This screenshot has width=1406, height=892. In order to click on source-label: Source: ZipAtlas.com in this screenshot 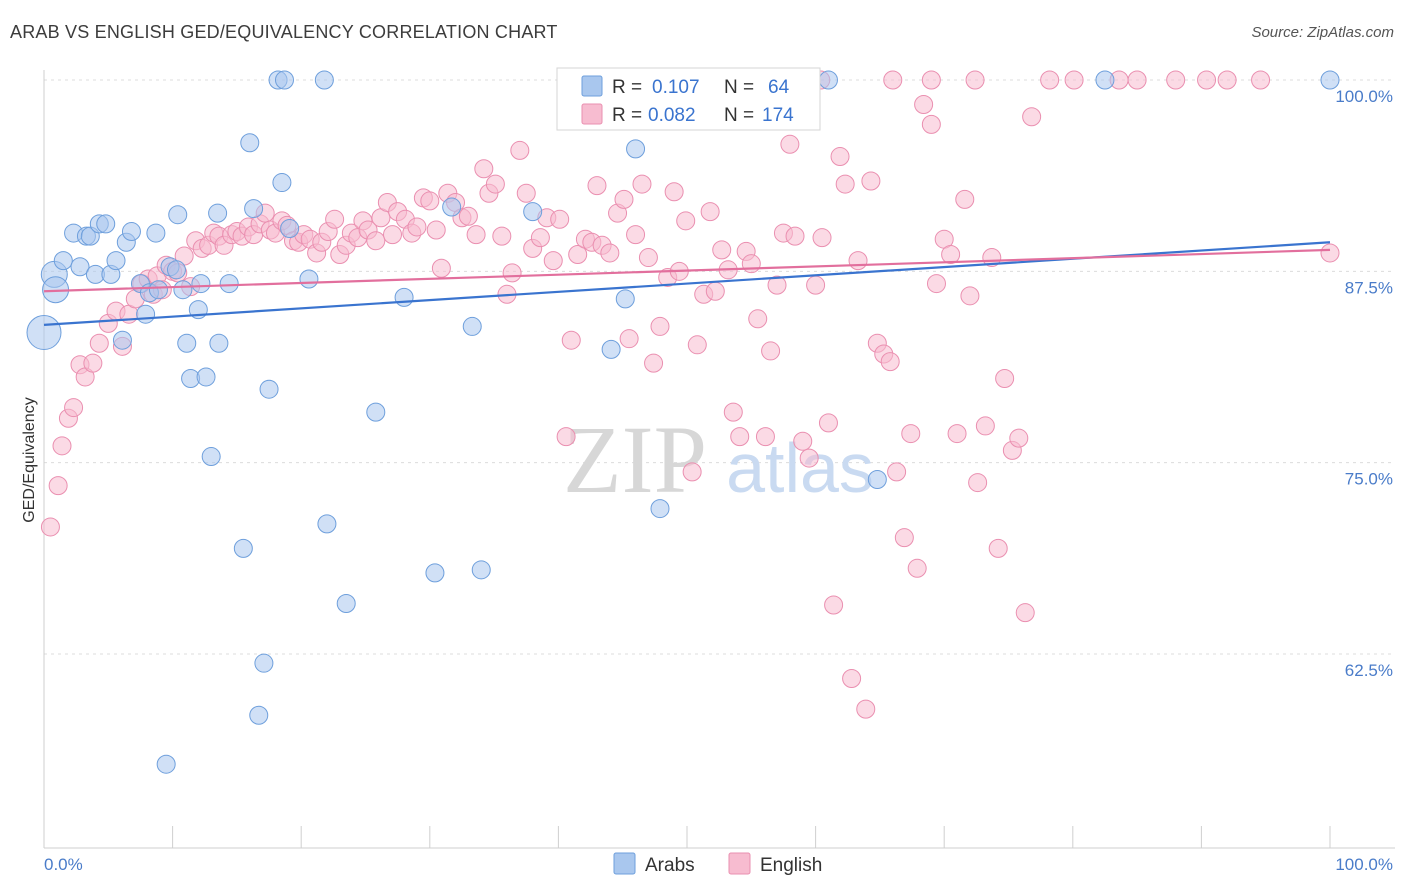, I will do `click(1322, 32)`.